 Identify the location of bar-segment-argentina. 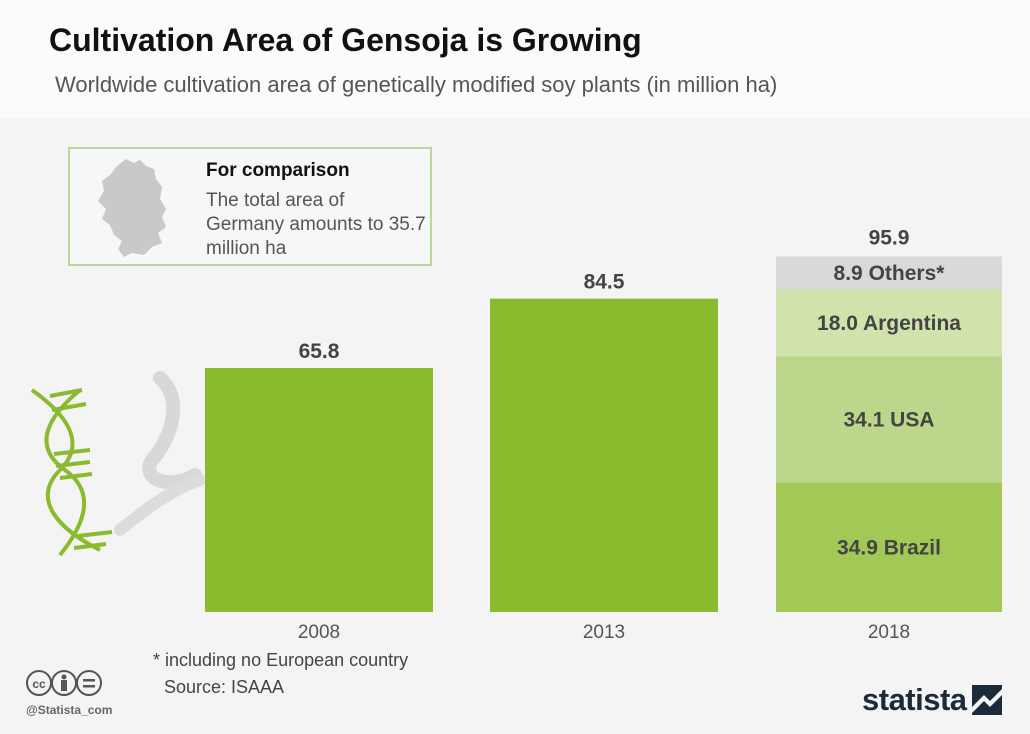
(889, 323).